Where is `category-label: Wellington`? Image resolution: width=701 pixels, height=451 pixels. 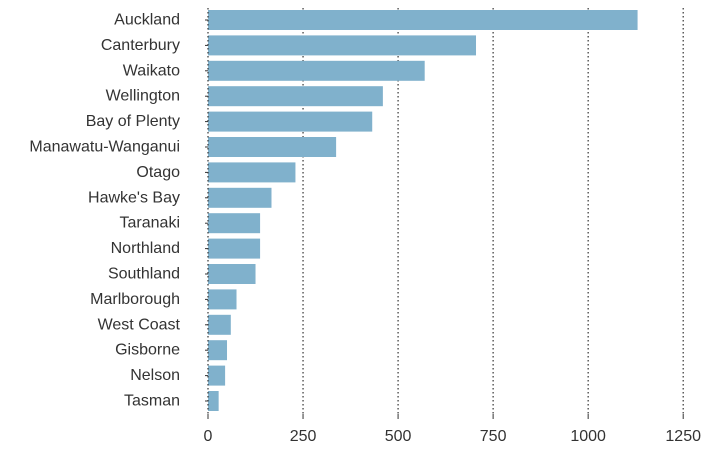 category-label: Wellington is located at coordinates (143, 96).